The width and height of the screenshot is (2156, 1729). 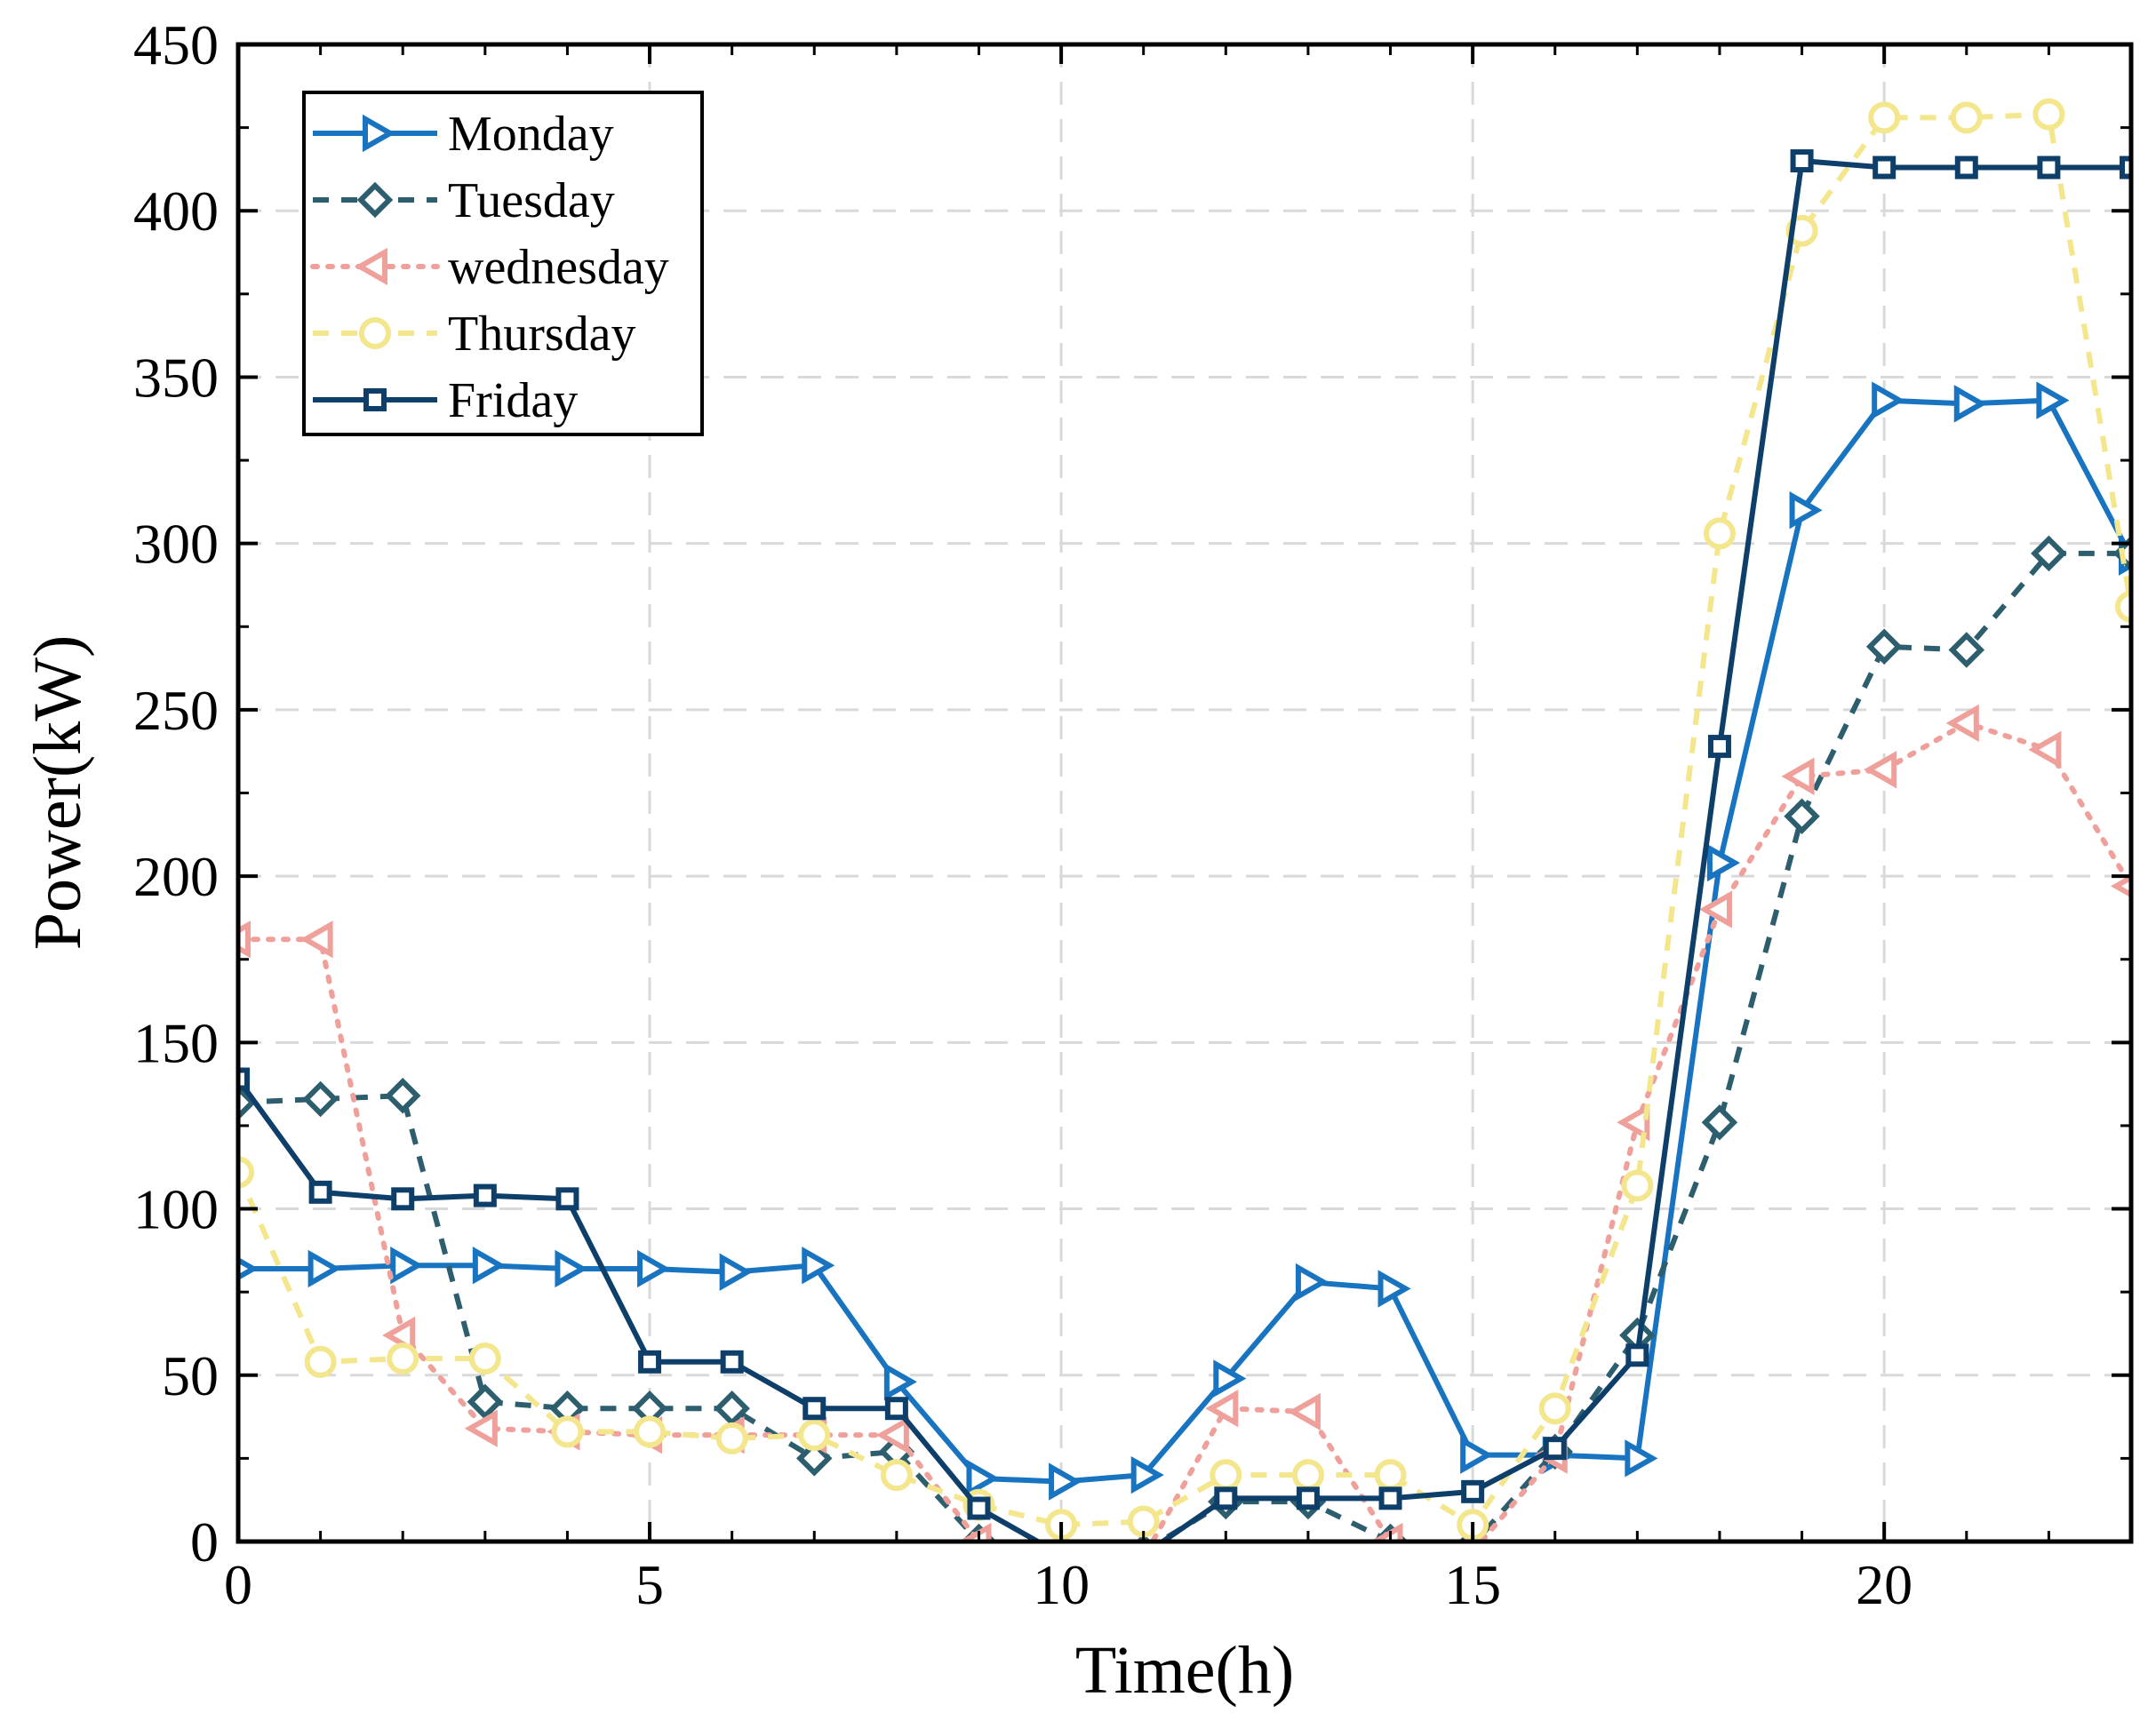 I want to click on y-tick-label: 0, so click(x=204, y=1542).